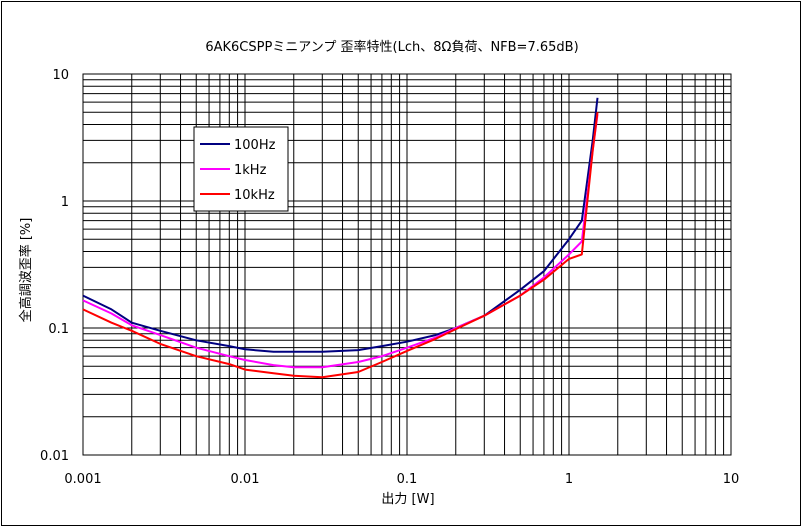 The width and height of the screenshot is (804, 529). What do you see at coordinates (731, 479) in the screenshot?
I see `x-tick-label: 10` at bounding box center [731, 479].